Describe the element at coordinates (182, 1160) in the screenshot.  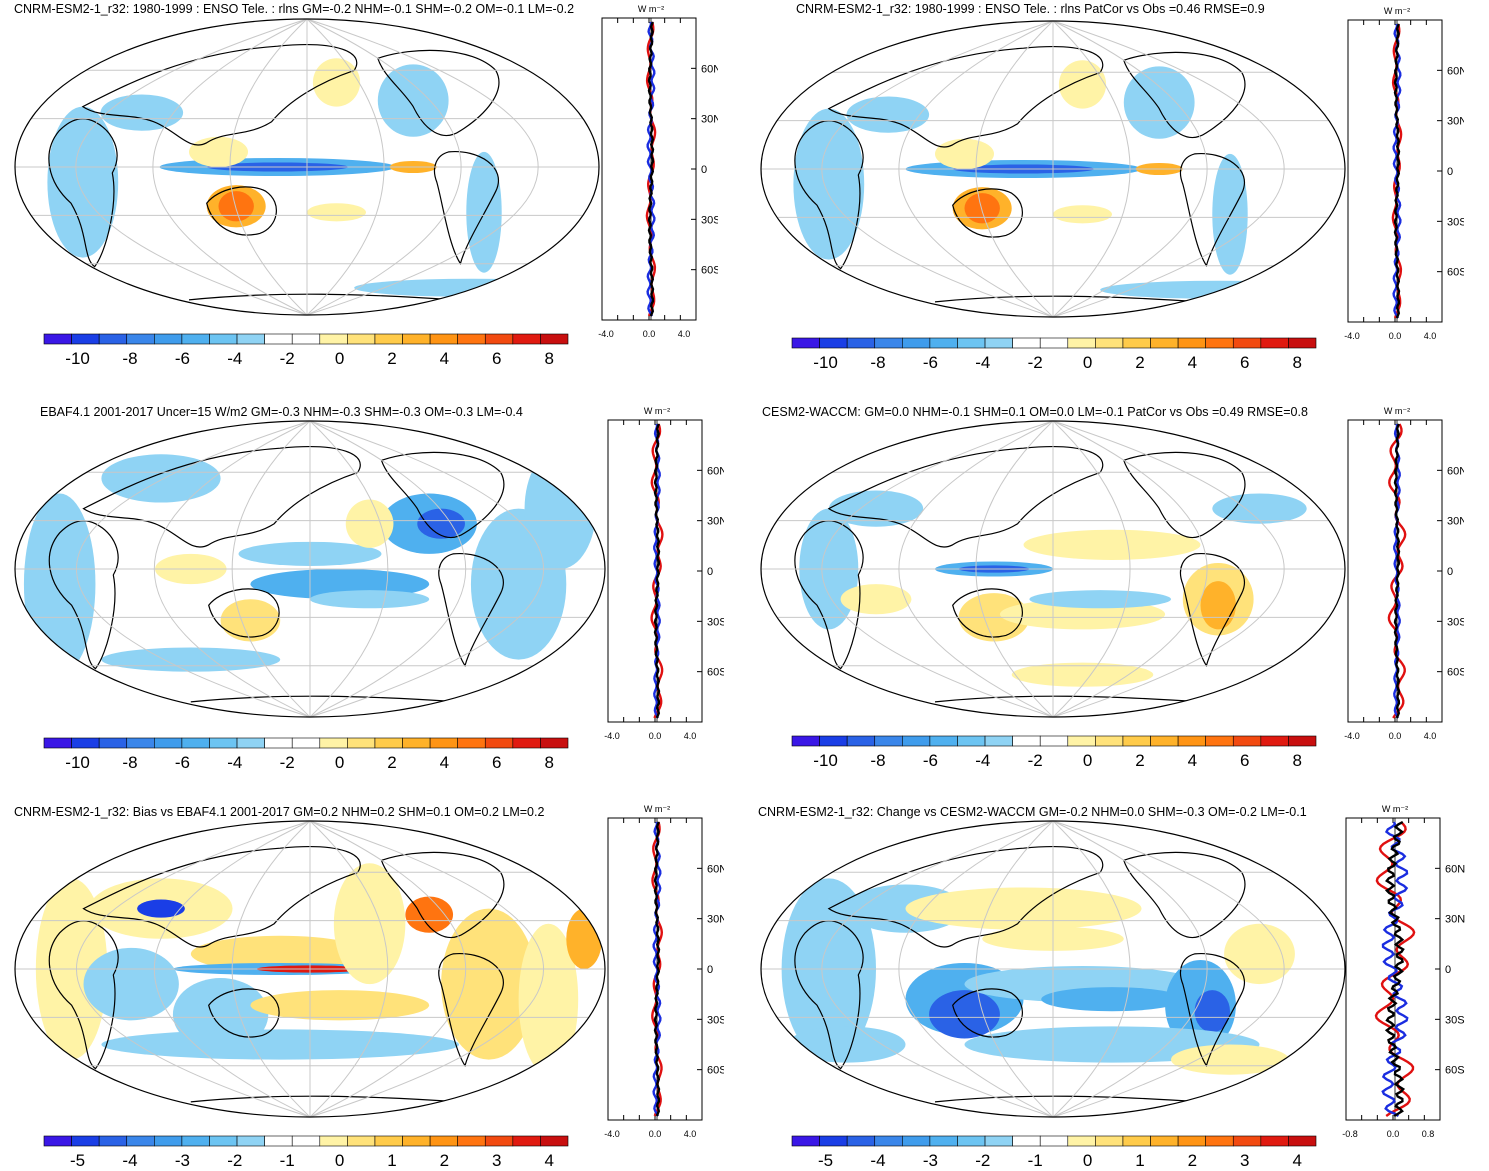
I see `colorbar-label: -3` at that location.